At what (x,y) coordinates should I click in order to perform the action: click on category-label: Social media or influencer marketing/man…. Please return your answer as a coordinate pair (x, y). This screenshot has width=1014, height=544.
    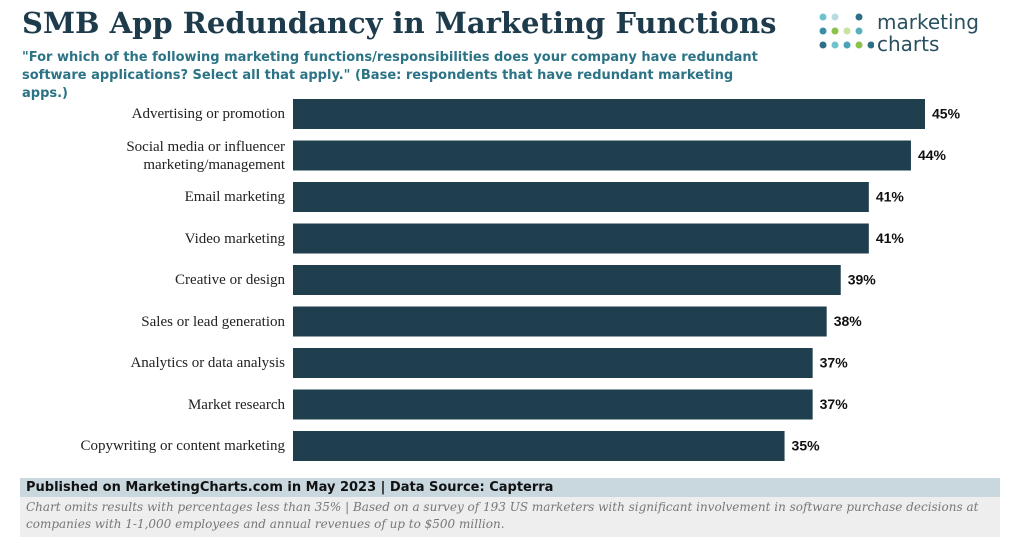
    Looking at the image, I should click on (205, 155).